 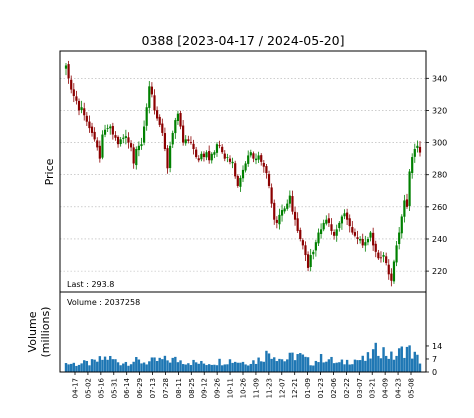 I want to click on volume-tick-label: 0, so click(x=434, y=372).